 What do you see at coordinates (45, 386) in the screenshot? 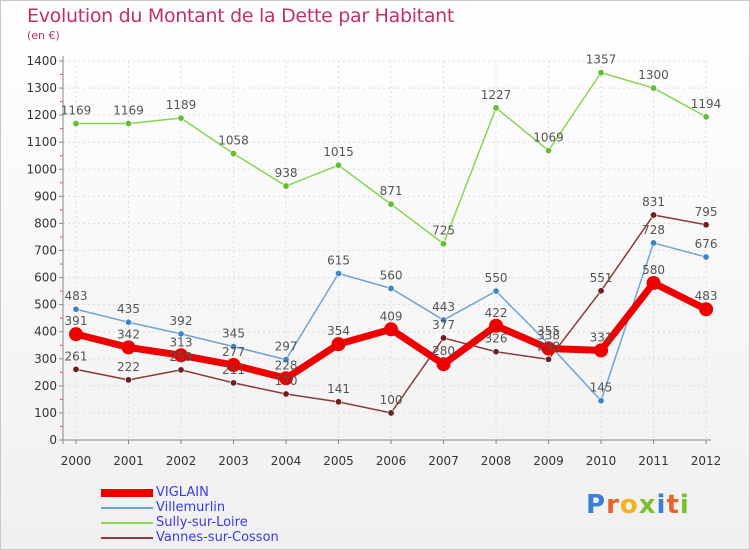
I see `y-tick-label: 200` at bounding box center [45, 386].